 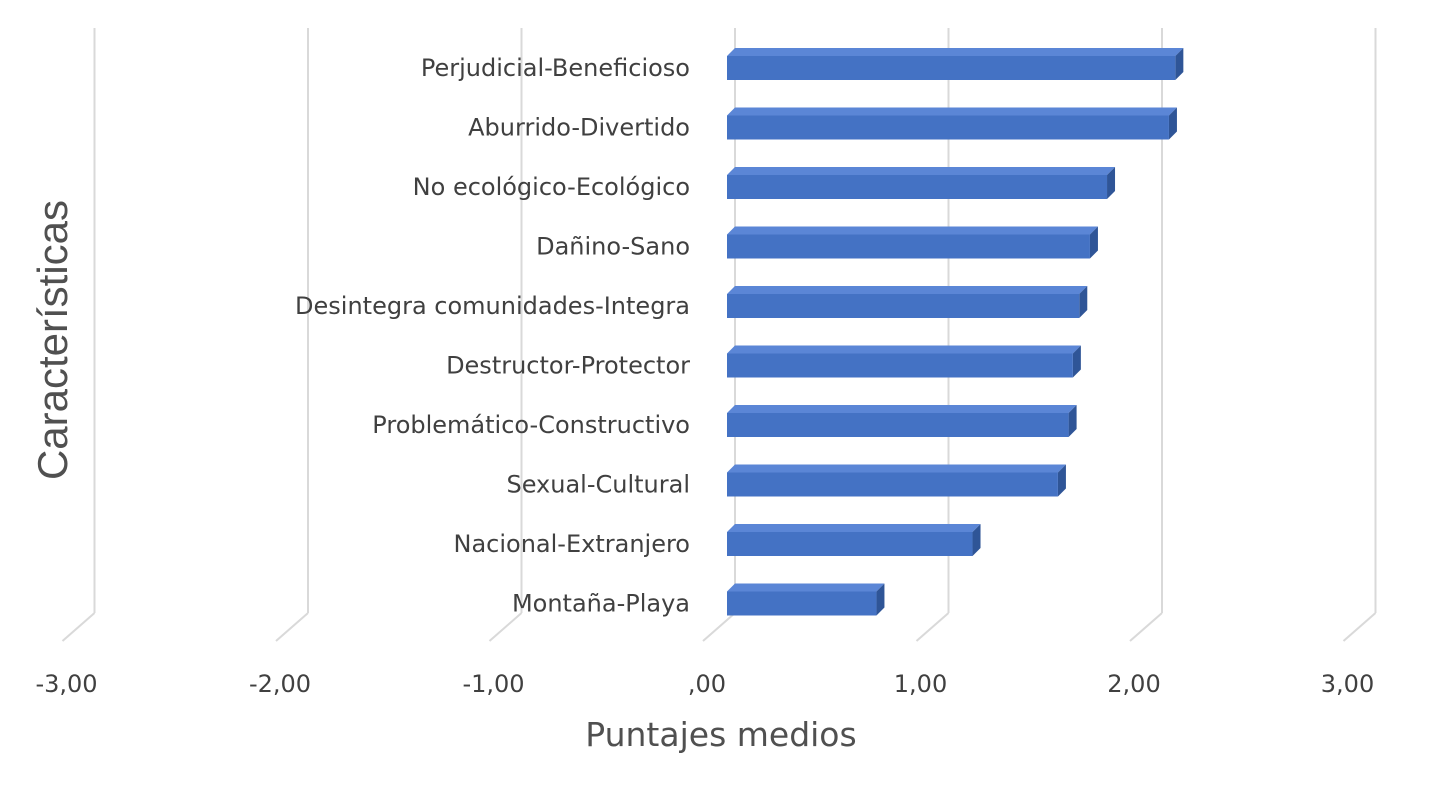 What do you see at coordinates (1347, 684) in the screenshot?
I see `x-tick-label: 3,00` at bounding box center [1347, 684].